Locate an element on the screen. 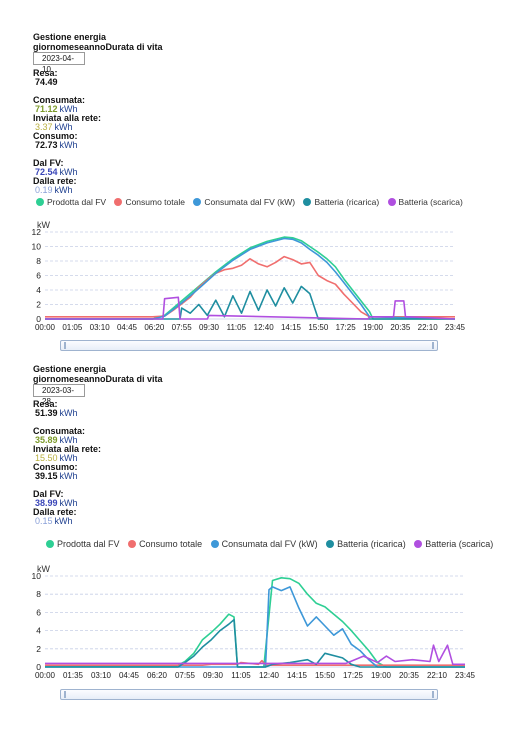 The height and width of the screenshot is (750, 531). resa-value: 74.49 is located at coordinates (46, 82).